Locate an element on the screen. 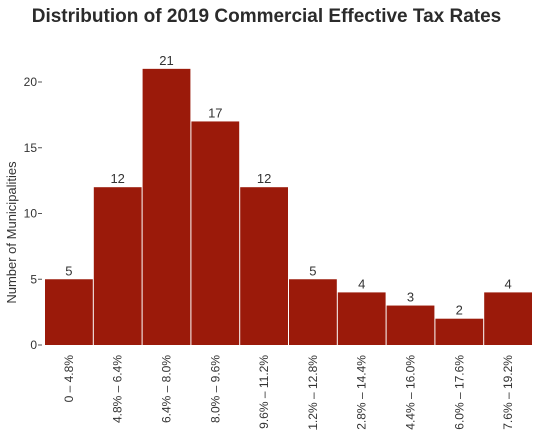 The height and width of the screenshot is (430, 533). value-label-9: 2 is located at coordinates (459, 310).